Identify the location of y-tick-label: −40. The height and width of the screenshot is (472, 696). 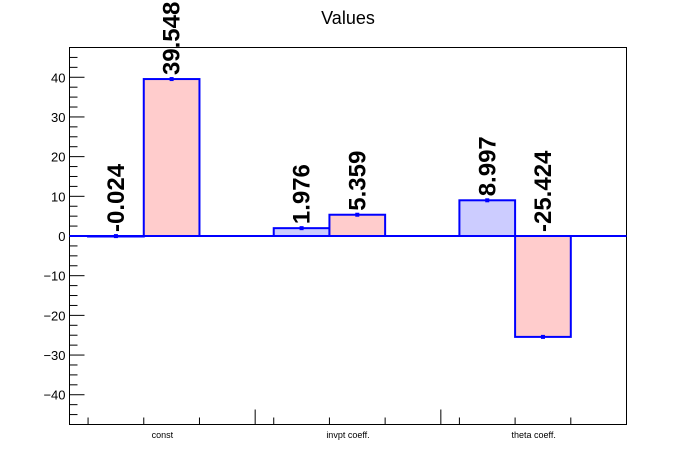
(54, 395).